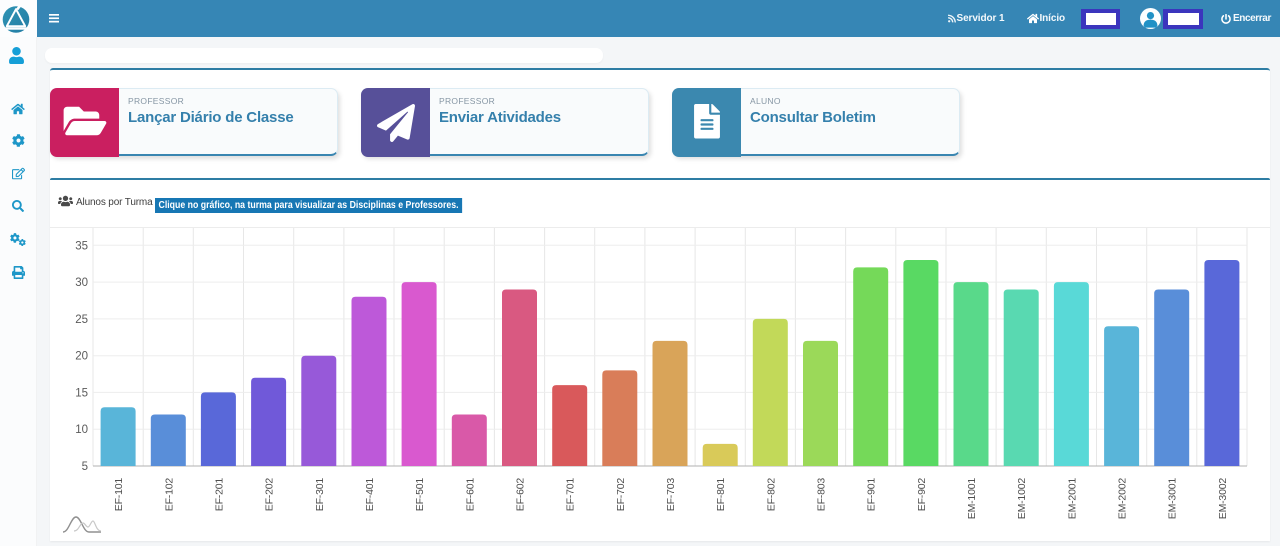 Image resolution: width=1280 pixels, height=546 pixels. What do you see at coordinates (1123, 499) in the screenshot?
I see `svg-text: EM-2002` at bounding box center [1123, 499].